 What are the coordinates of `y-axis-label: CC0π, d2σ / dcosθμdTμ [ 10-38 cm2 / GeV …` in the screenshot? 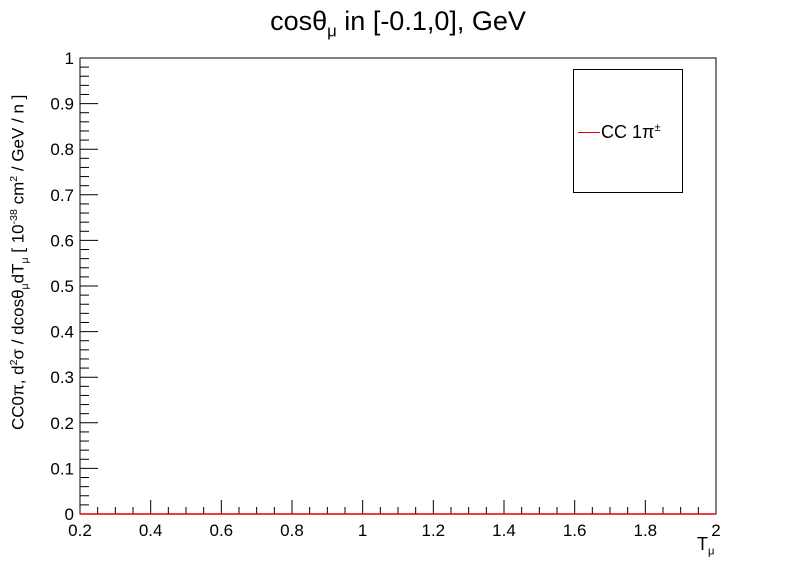 It's located at (19, 262).